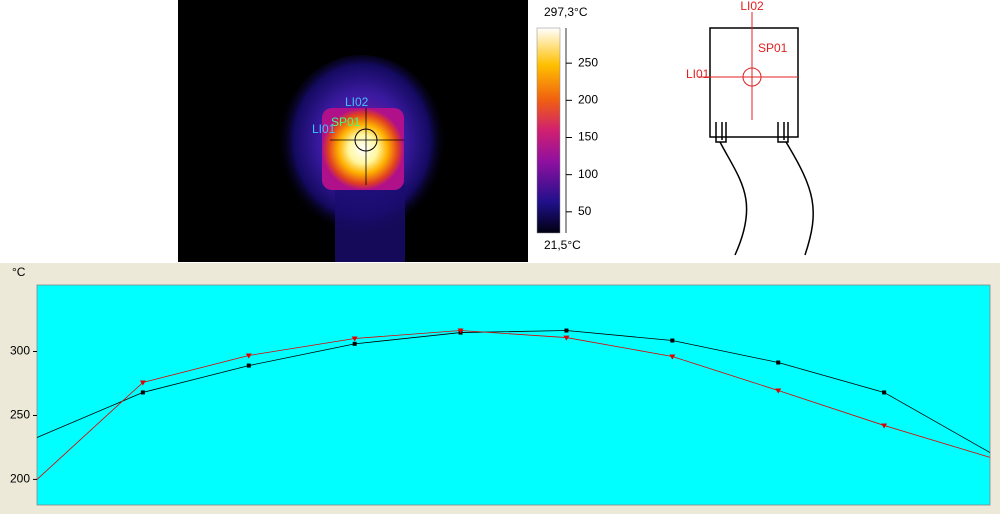 The width and height of the screenshot is (1000, 514). Describe the element at coordinates (20, 351) in the screenshot. I see `y-tick-label: 300` at that location.